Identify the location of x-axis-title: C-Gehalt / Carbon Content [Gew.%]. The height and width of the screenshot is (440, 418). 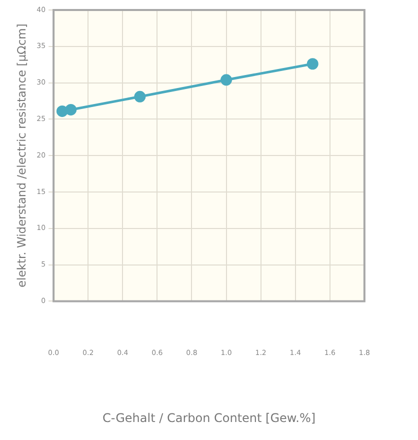
(209, 417).